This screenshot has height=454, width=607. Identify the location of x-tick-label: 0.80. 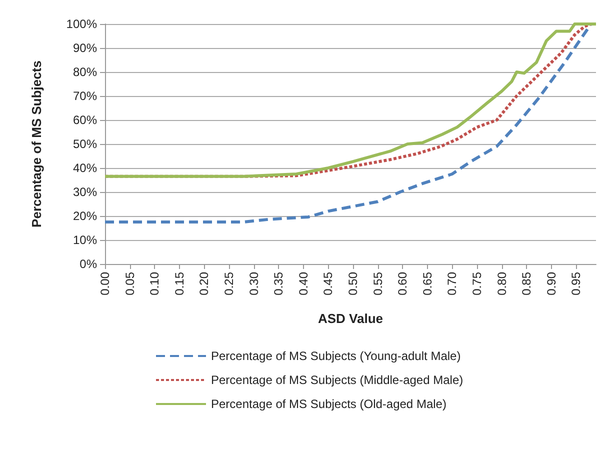
(501, 284).